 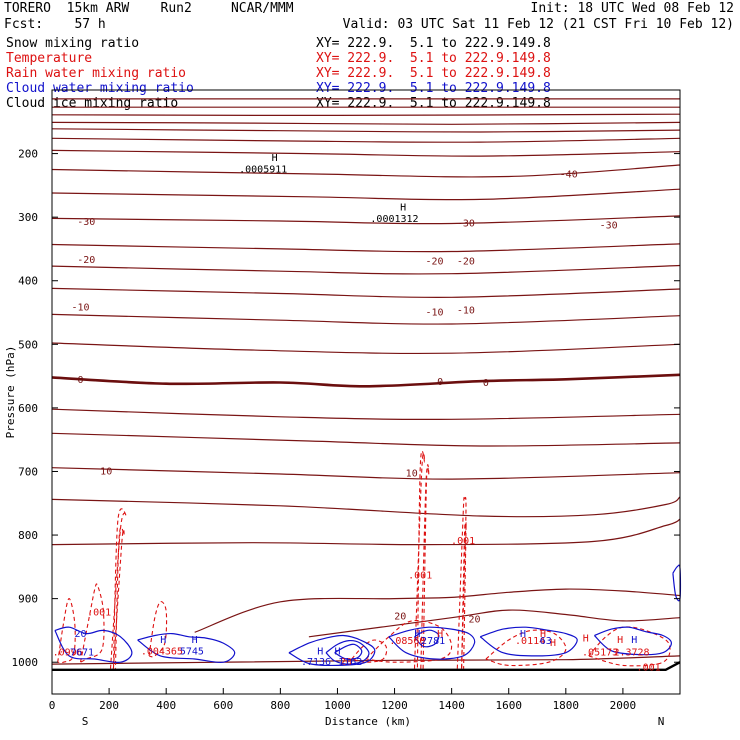 I want to click on x-tick-label-4: 800, so click(x=280, y=705).